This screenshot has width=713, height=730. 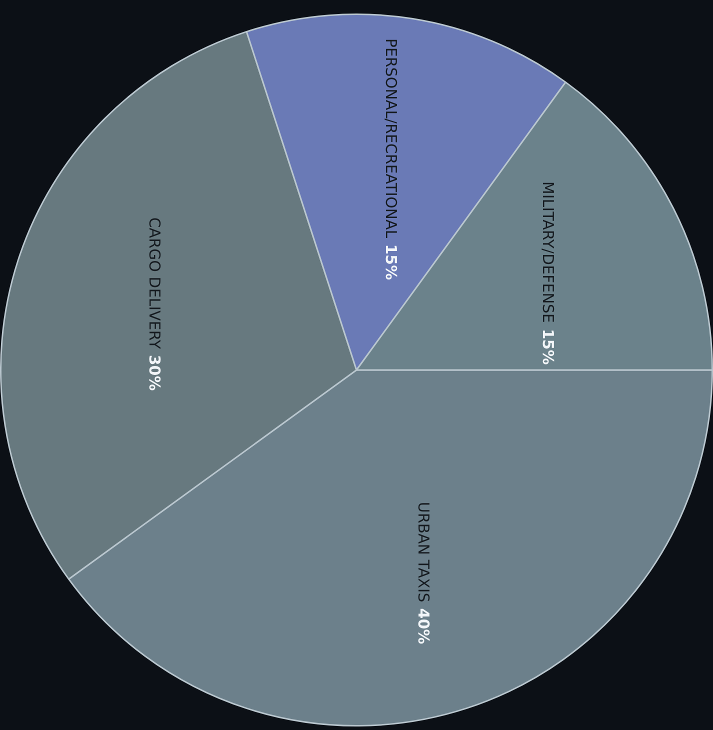 I want to click on slice-label: MILITARY/DEFENSE, so click(x=547, y=252).